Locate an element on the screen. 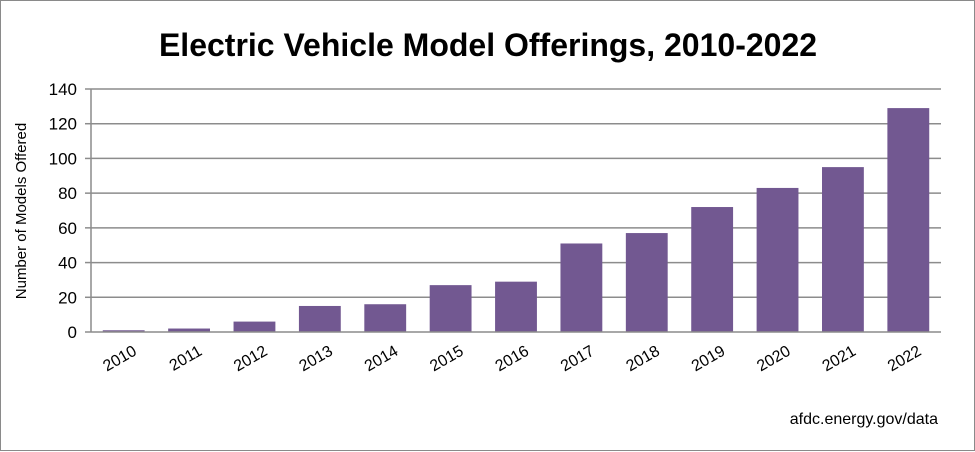  bar-2018 is located at coordinates (646, 282).